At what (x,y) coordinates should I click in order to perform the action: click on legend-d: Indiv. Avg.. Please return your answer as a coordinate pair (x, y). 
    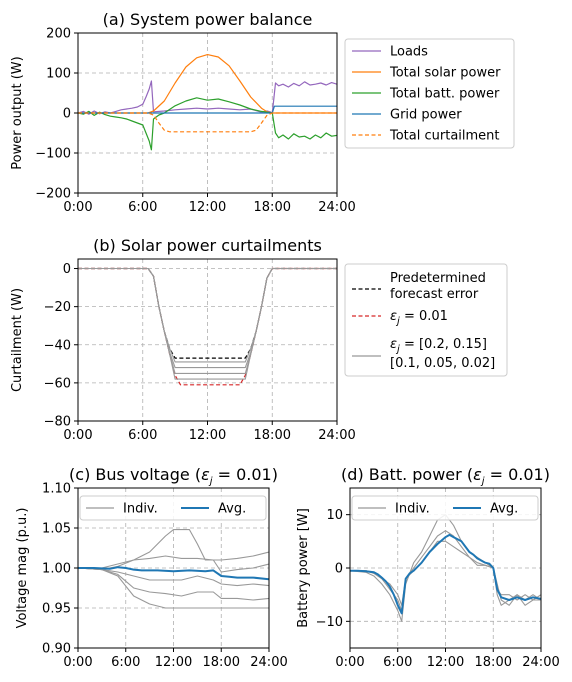
    Looking at the image, I should click on (445, 508).